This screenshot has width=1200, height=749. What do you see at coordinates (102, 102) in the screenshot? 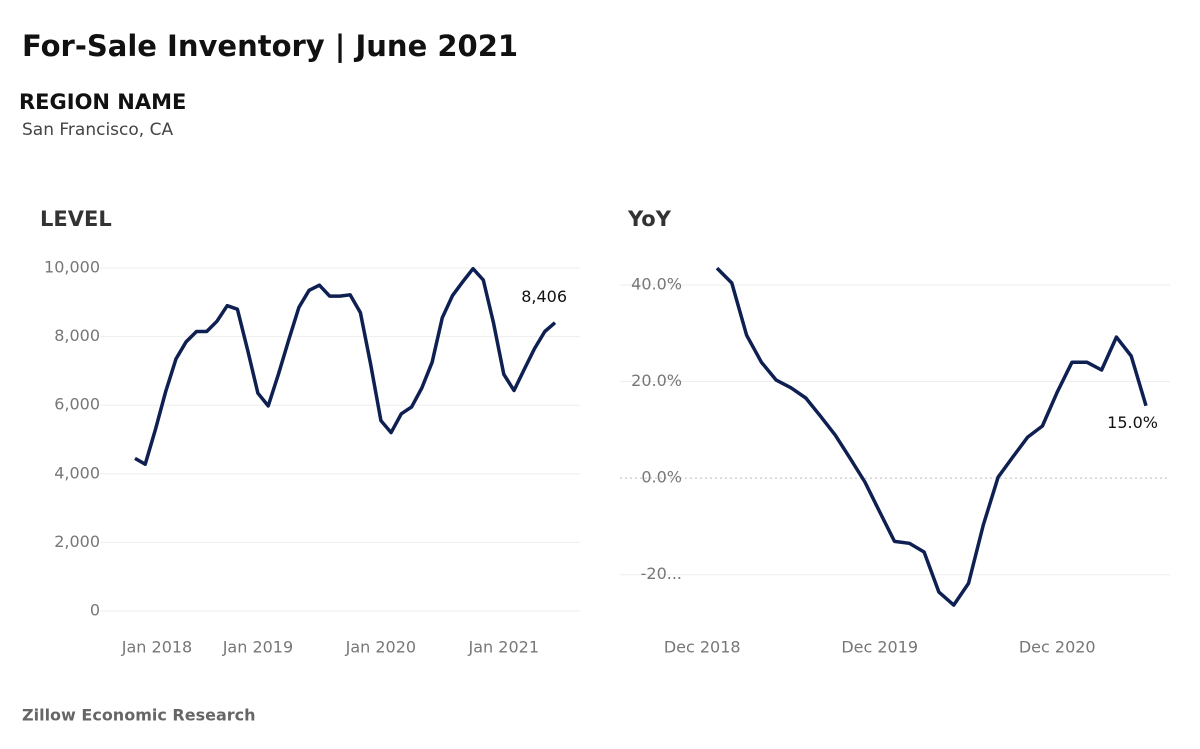
I see `region-heading: REGION NAME` at bounding box center [102, 102].